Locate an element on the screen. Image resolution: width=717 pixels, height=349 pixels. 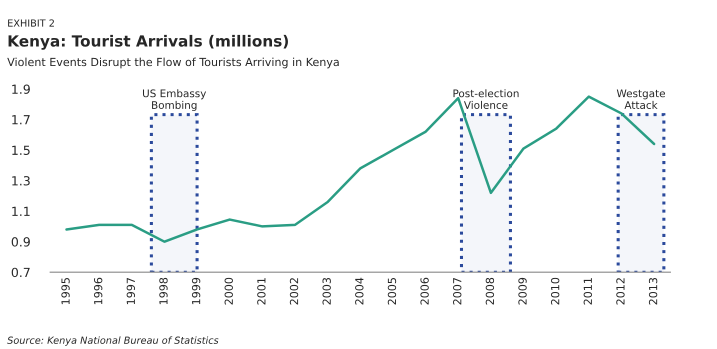
x-tick-label: 1995 is located at coordinates (65, 291).